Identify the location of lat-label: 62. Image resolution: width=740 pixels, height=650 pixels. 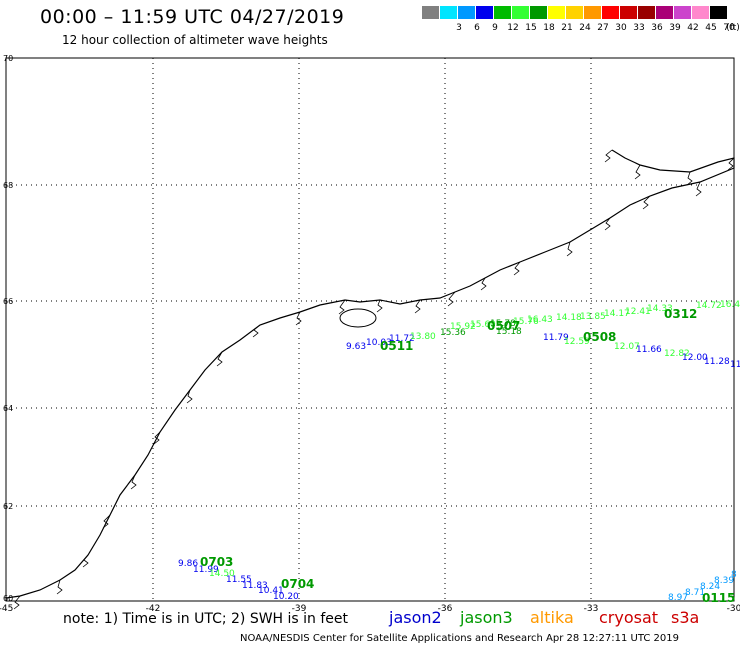
(8, 506).